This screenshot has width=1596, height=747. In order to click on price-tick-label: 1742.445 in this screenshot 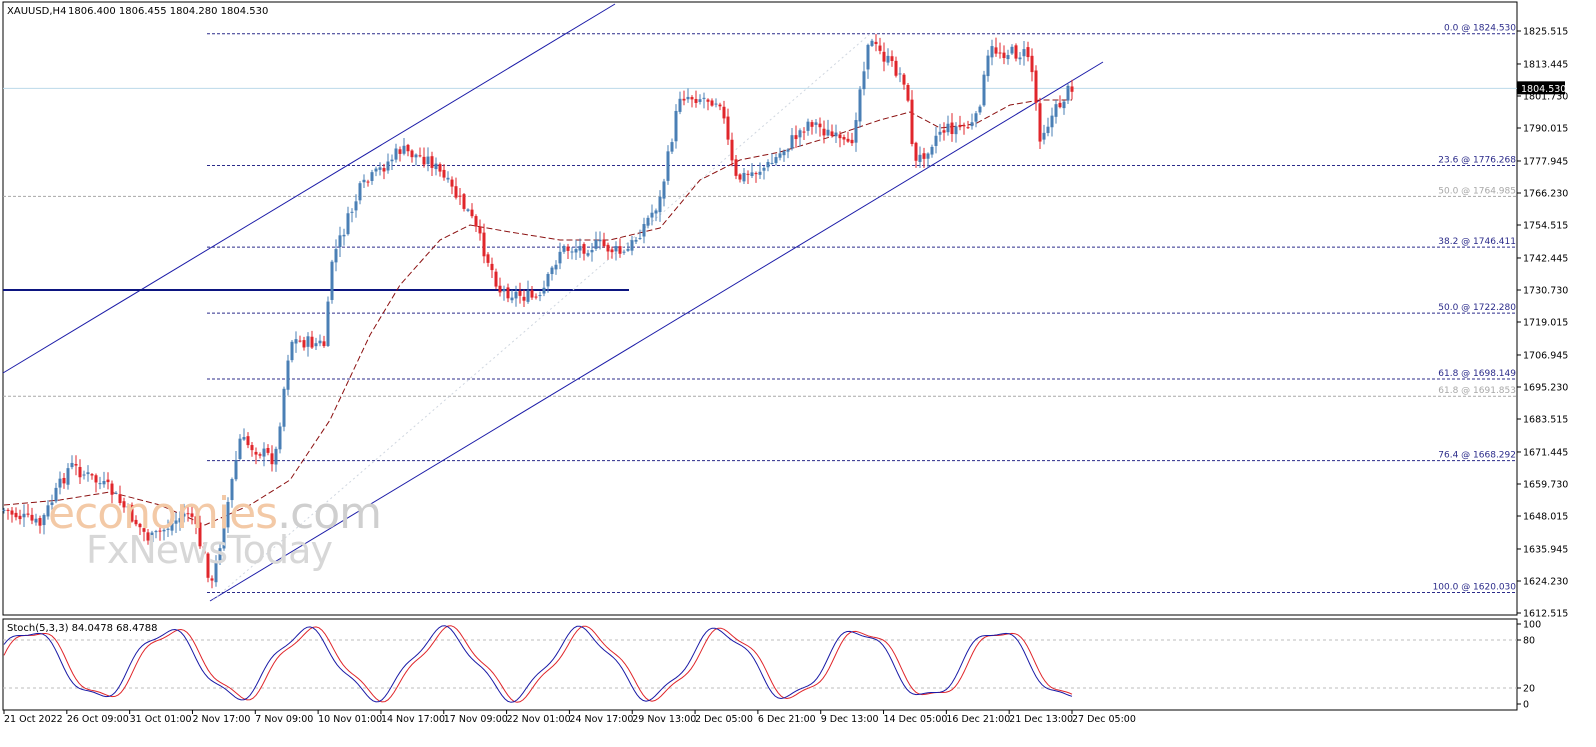, I will do `click(1545, 258)`.